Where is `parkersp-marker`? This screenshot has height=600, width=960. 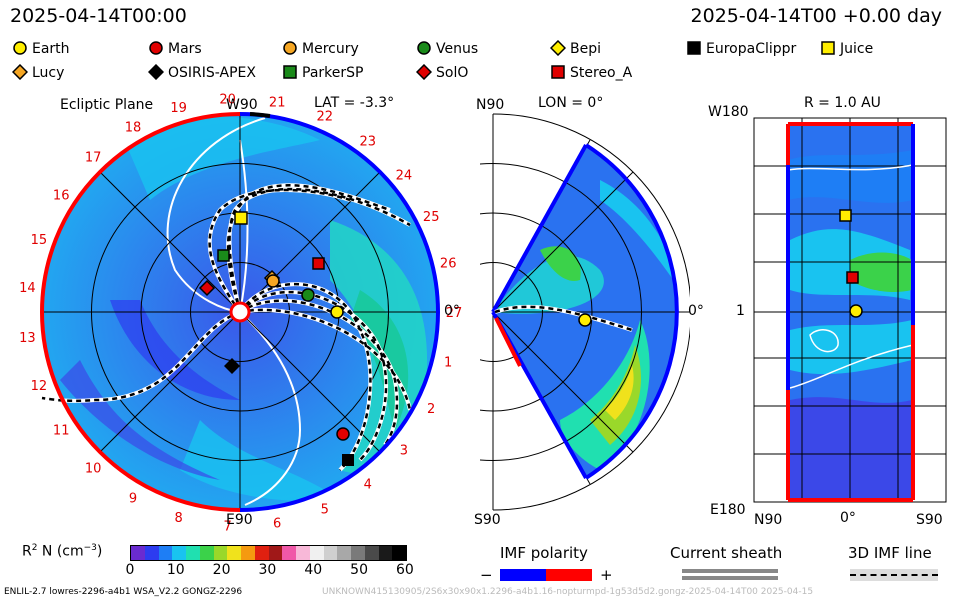
parkersp-marker is located at coordinates (223, 255).